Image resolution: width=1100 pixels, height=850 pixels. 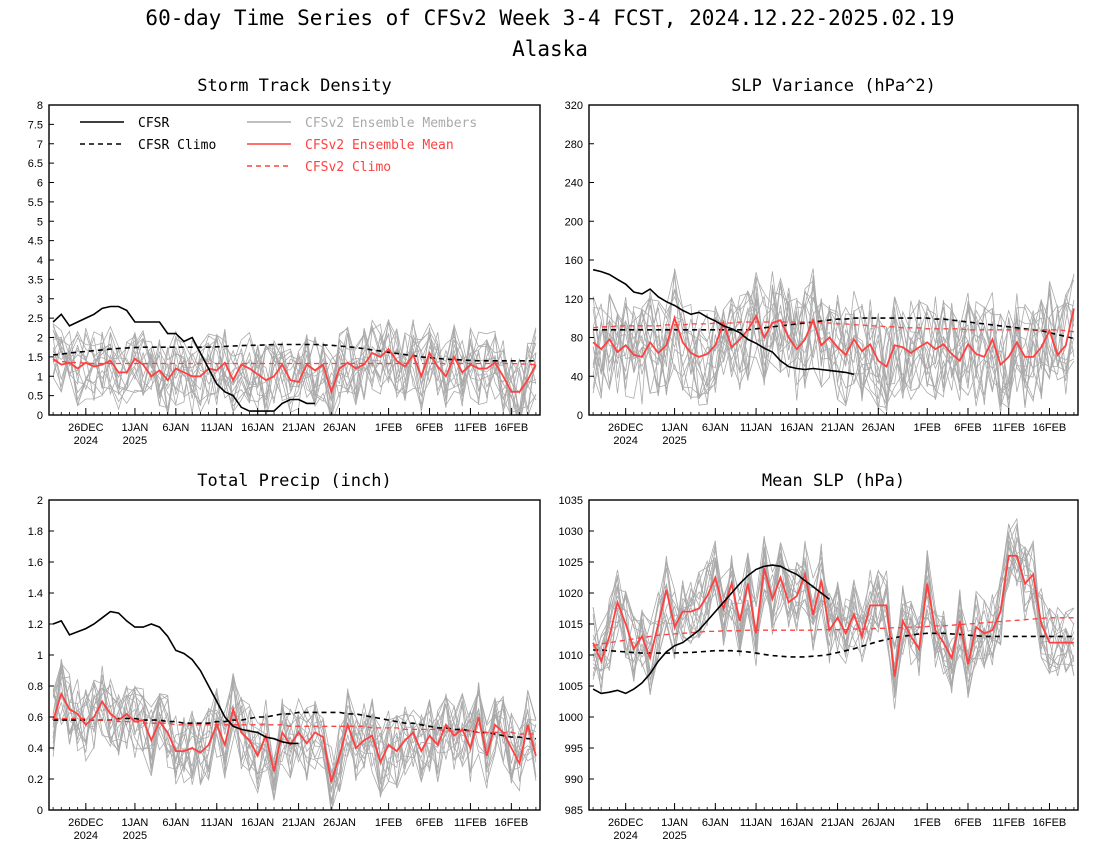 What do you see at coordinates (35, 125) in the screenshot?
I see `y-tick-label: 7.5` at bounding box center [35, 125].